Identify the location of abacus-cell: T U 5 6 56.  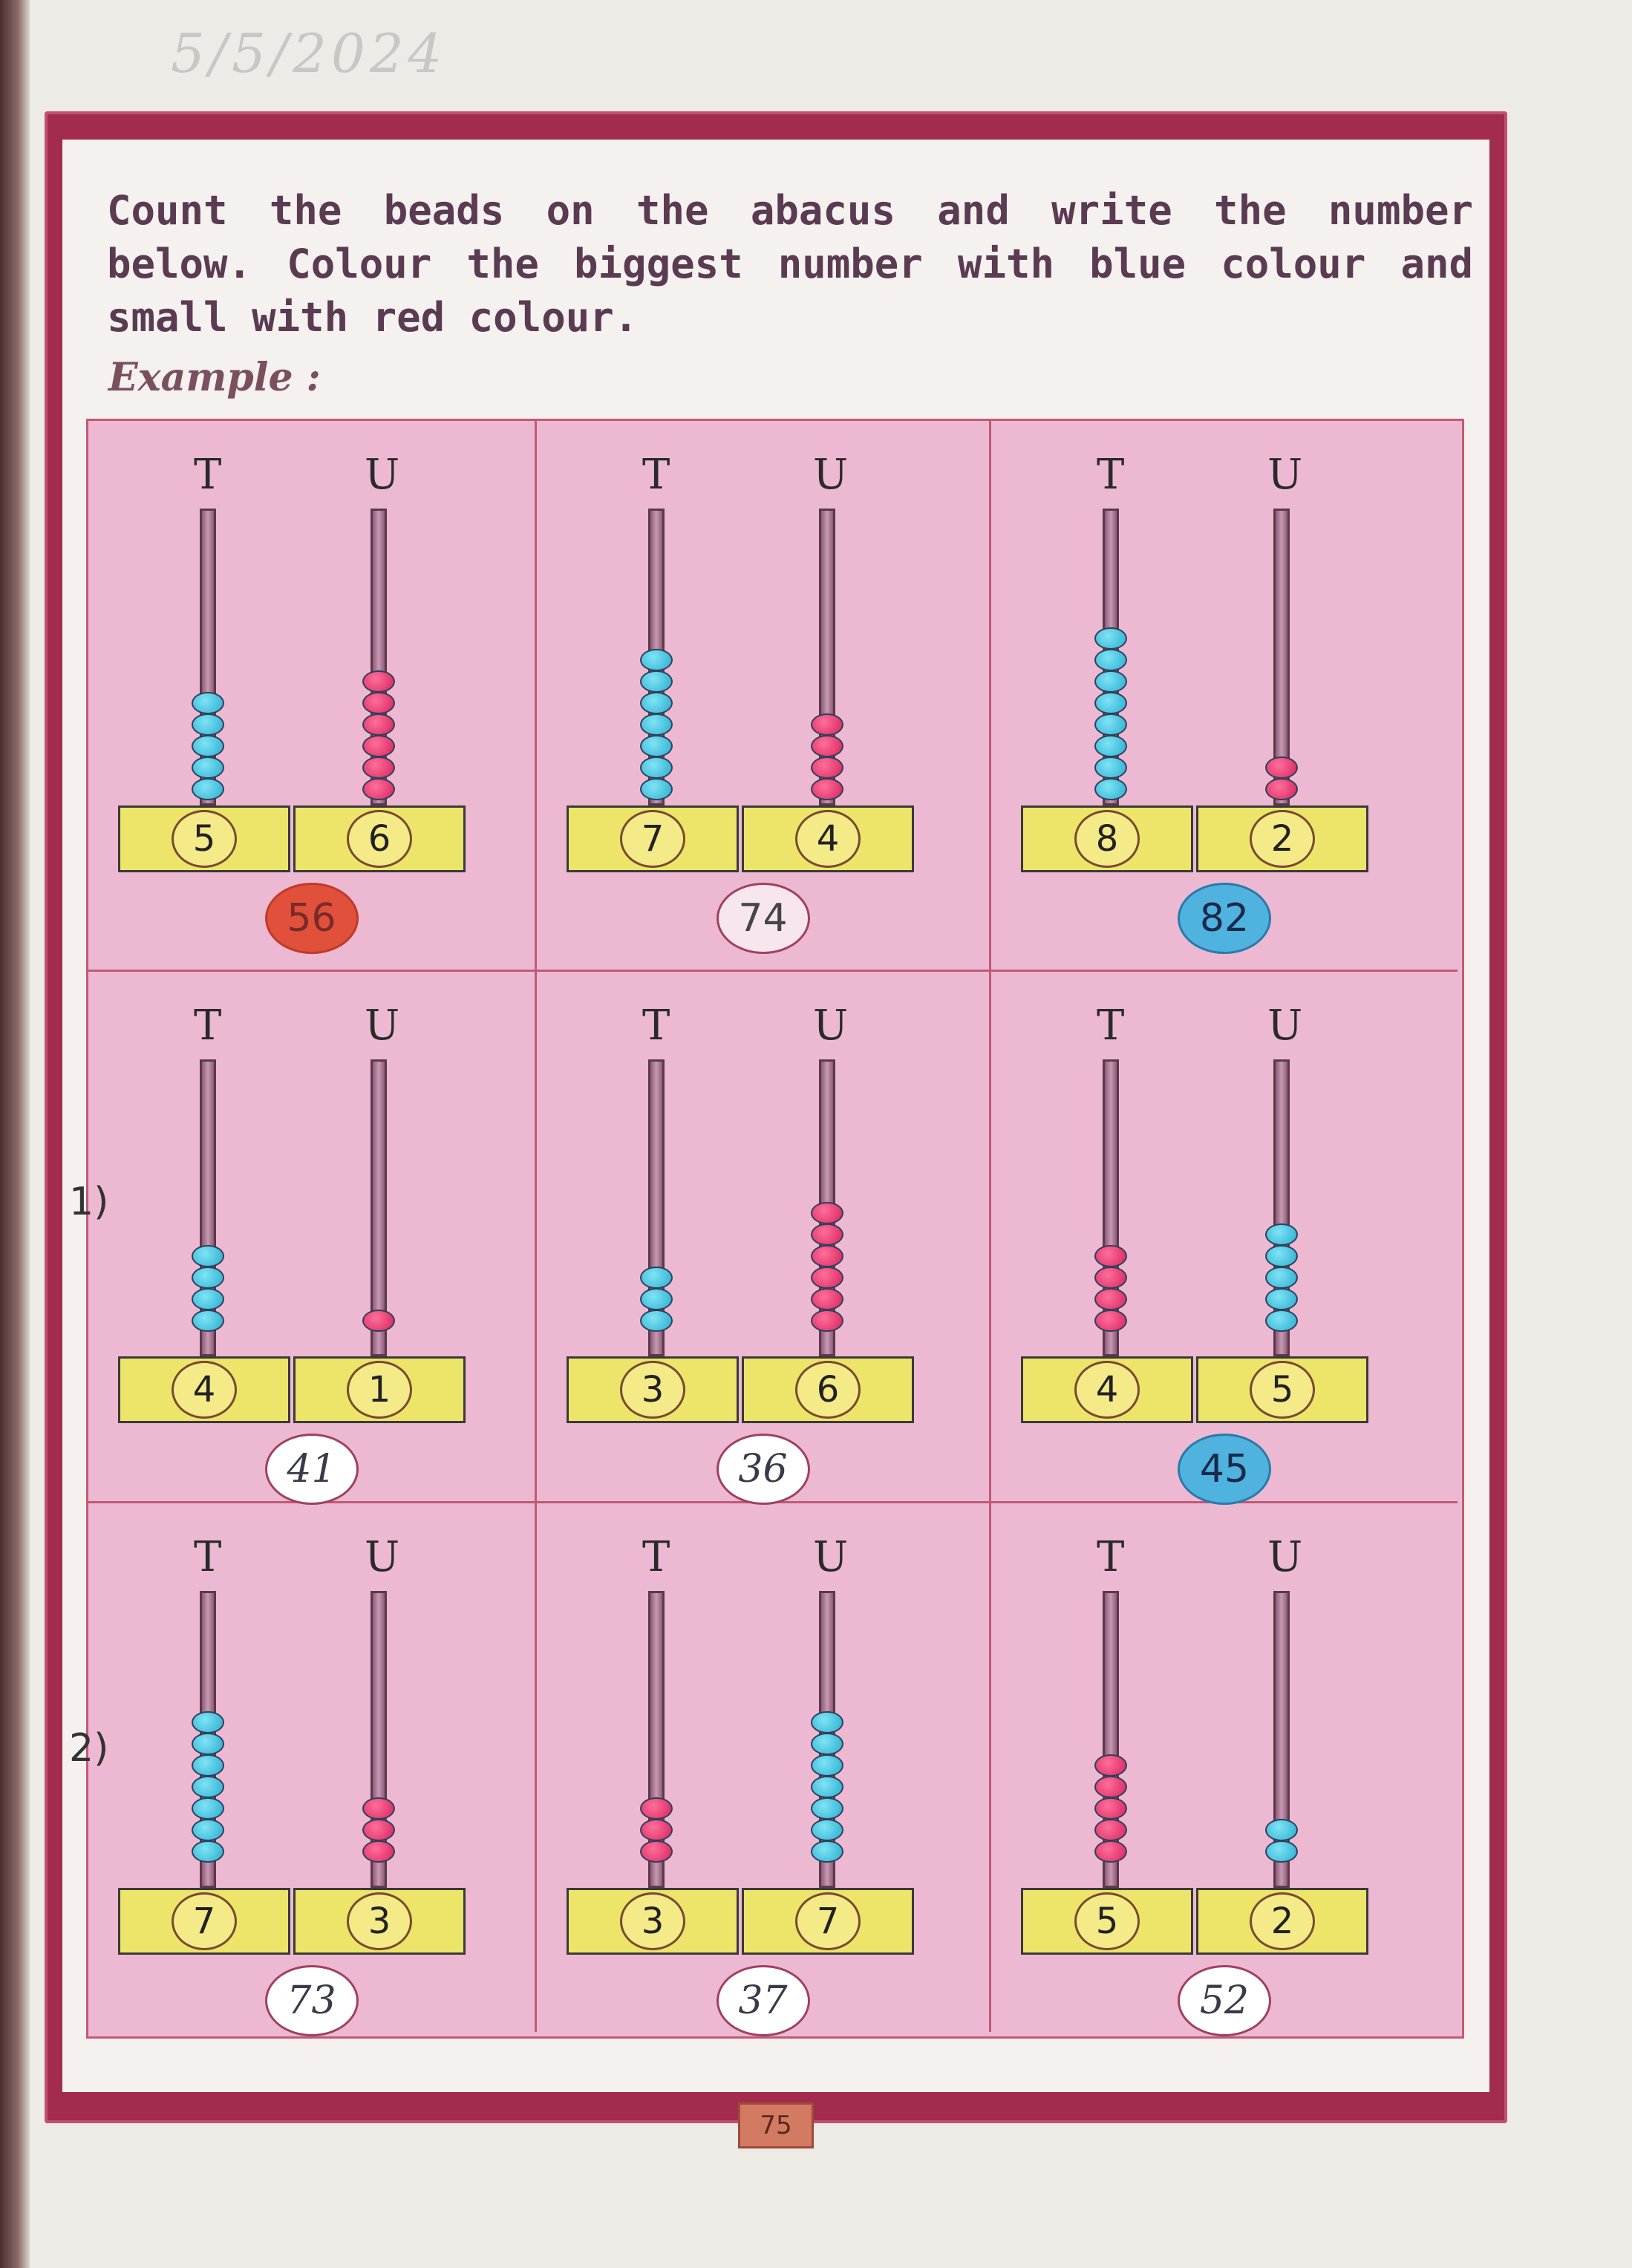
(312, 696).